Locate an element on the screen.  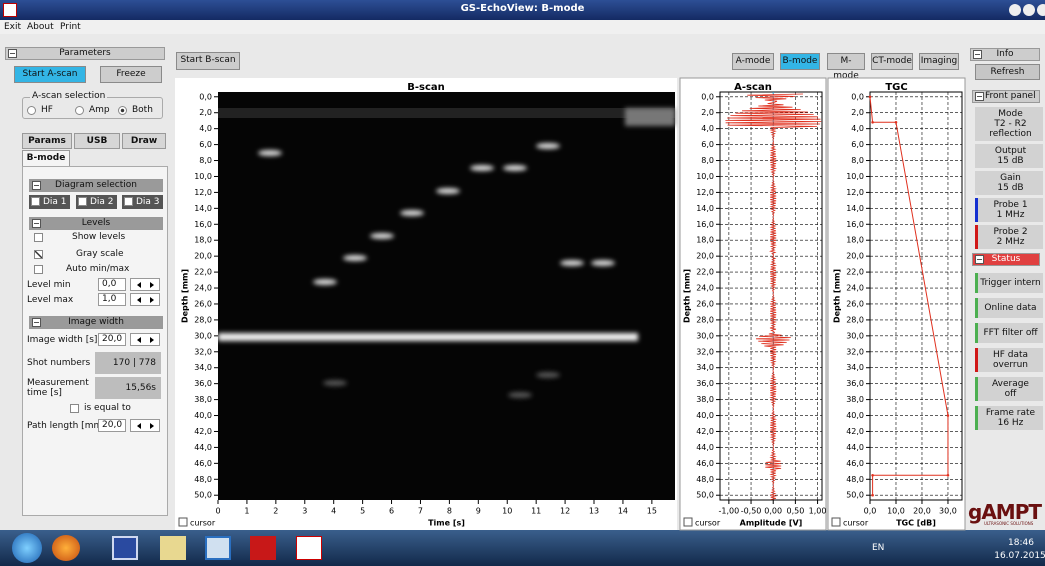
mode-tab: M-mode is located at coordinates (846, 67).